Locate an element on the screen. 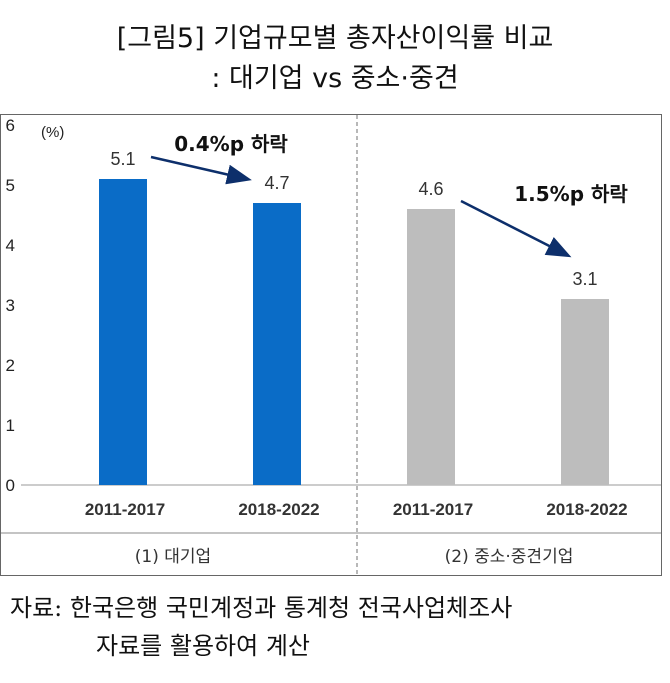  source-line2: 자료를 활용하여 계산 is located at coordinates (203, 646).